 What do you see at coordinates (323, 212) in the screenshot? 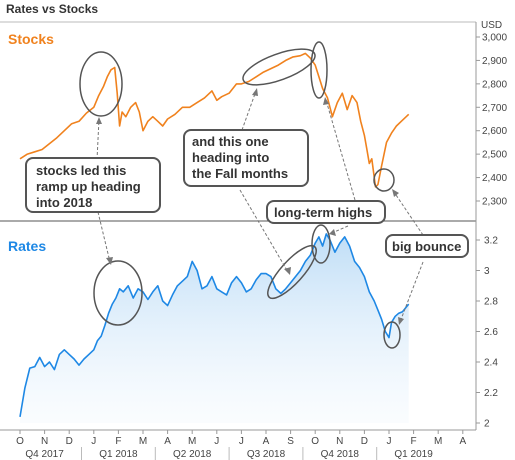
I see `annotation-line: long-term highs` at bounding box center [323, 212].